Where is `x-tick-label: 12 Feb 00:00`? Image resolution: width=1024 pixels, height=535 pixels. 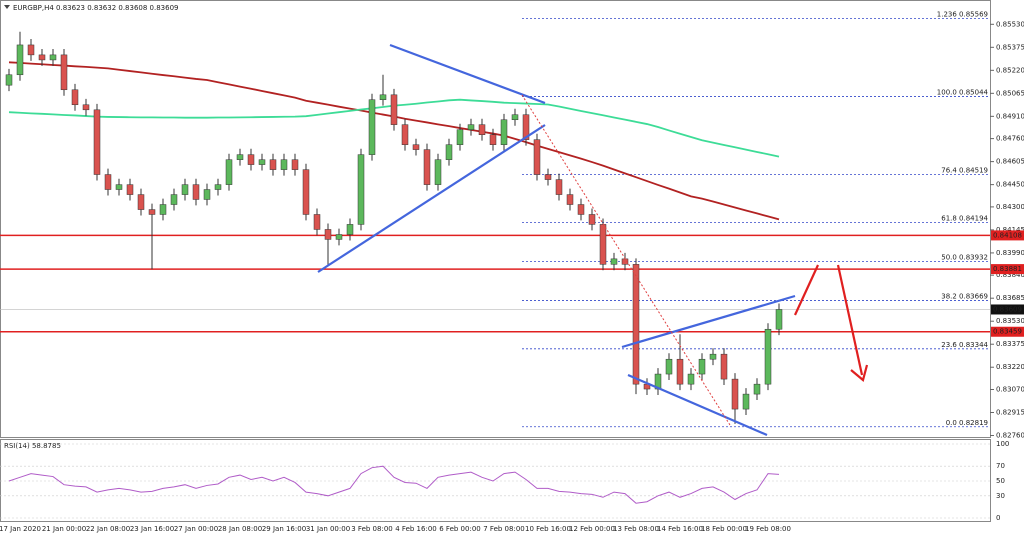 x-tick-label: 12 Feb 00:00 is located at coordinates (592, 529).